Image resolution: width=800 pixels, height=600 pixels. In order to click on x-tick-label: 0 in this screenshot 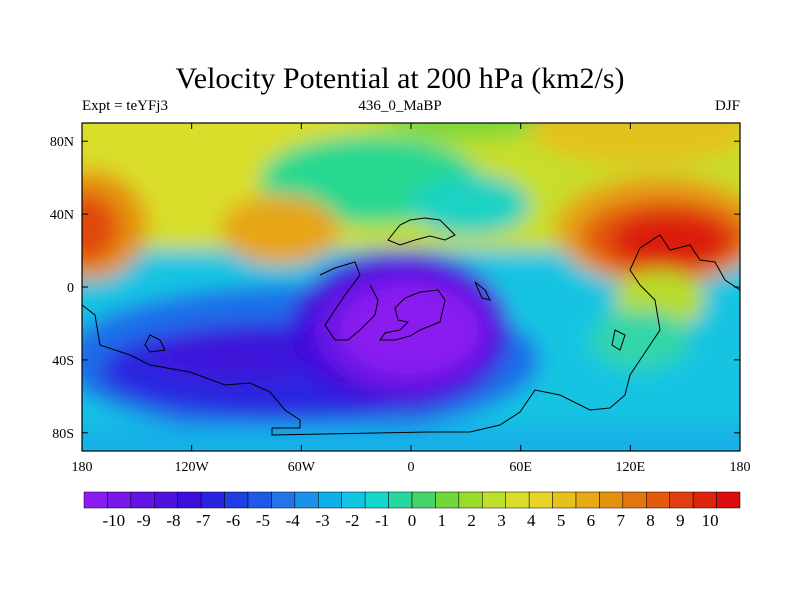, I will do `click(411, 467)`.